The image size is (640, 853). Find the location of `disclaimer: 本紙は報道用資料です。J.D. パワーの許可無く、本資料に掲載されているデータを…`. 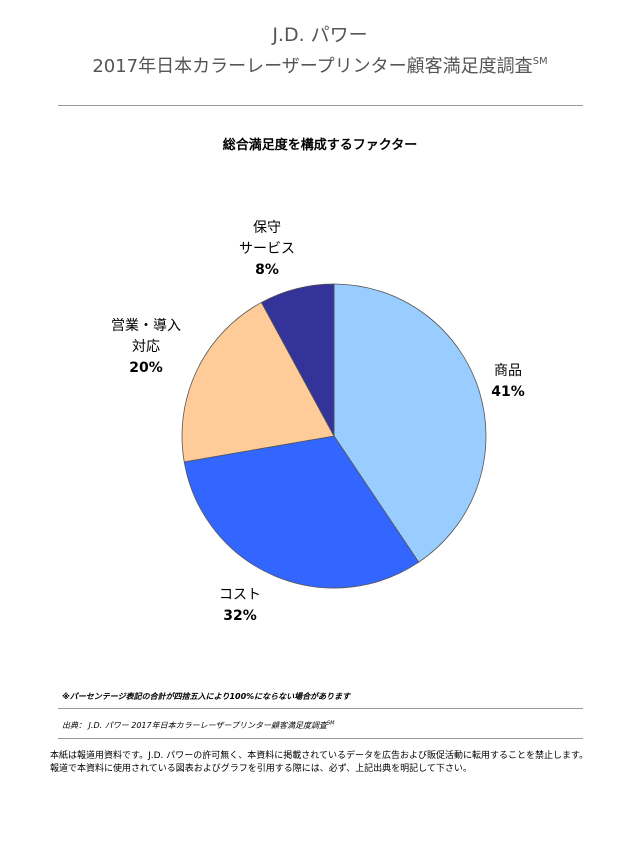

disclaimer: 本紙は報道用資料です。J.D. パワーの許可無く、本資料に掲載されているデータを… is located at coordinates (322, 763).